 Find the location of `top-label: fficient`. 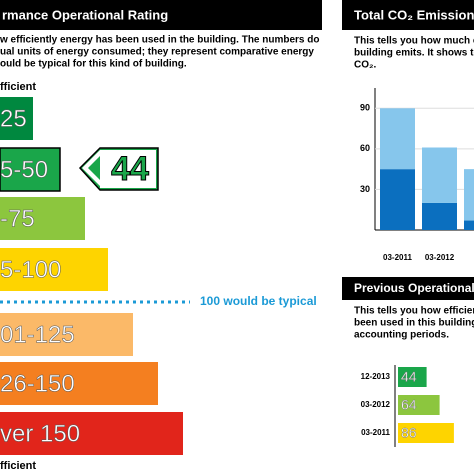

top-label: fficient is located at coordinates (18, 87).